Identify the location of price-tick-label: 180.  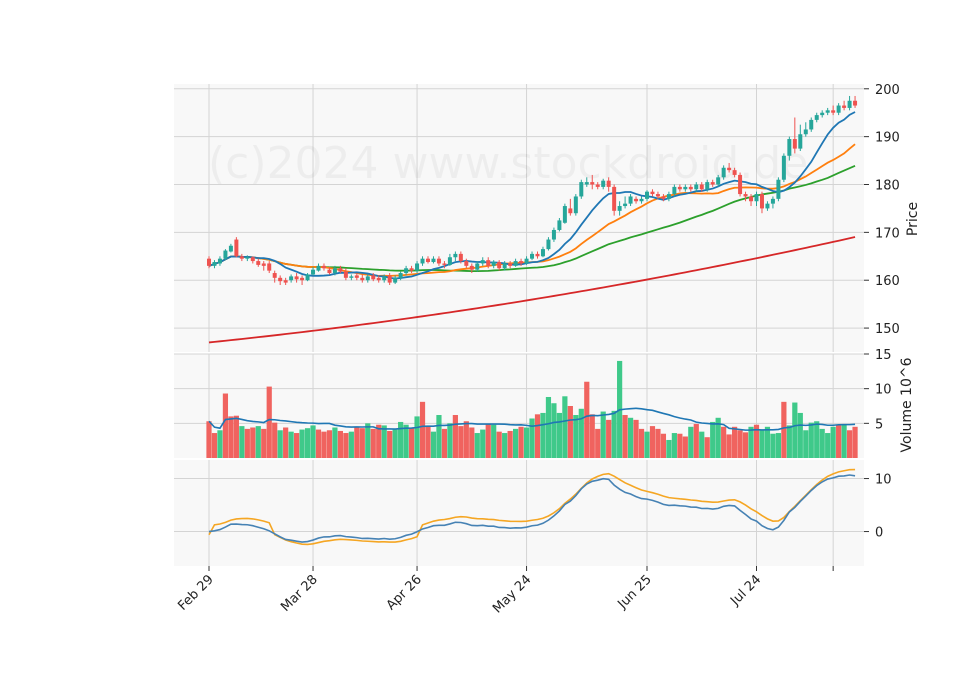
(887, 186).